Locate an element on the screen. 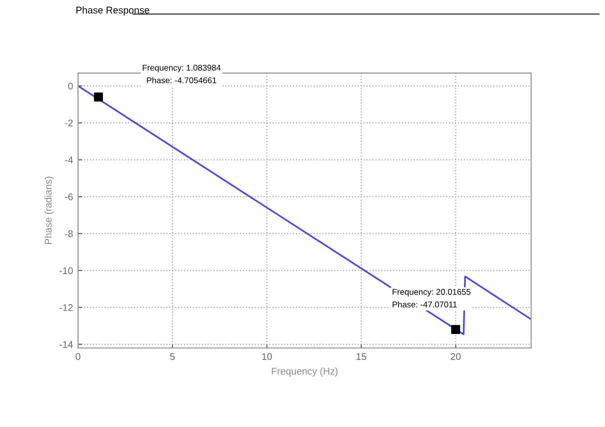 This screenshot has height=427, width=605. x-axis-title: Frequency (Hz) is located at coordinates (305, 372).